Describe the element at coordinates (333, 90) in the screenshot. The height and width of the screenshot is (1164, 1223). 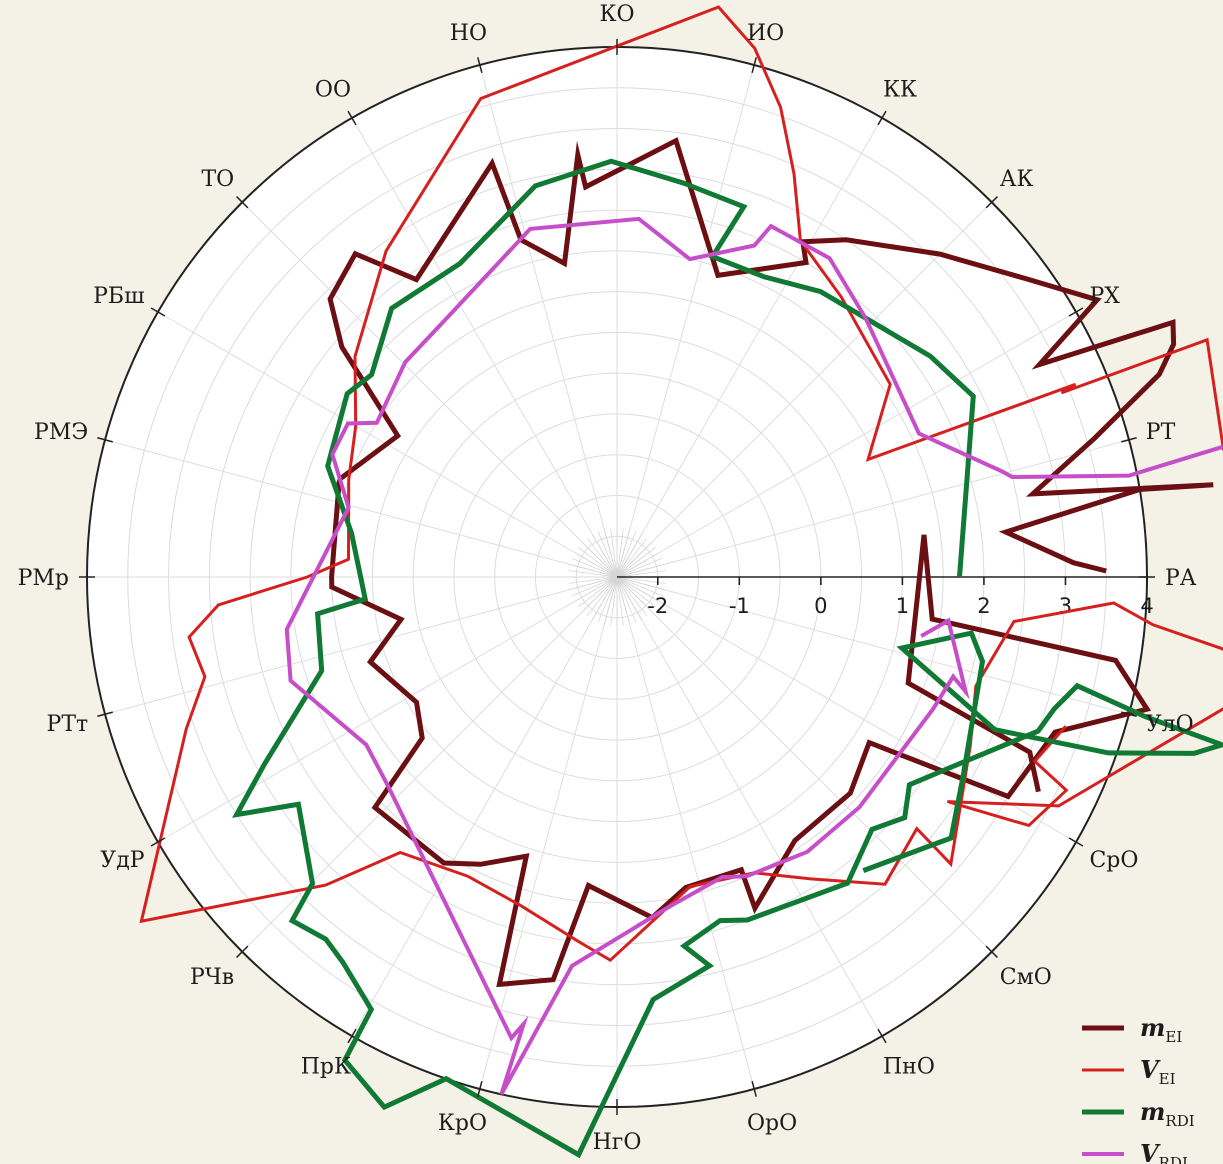
I see `category-label: ОО` at that location.